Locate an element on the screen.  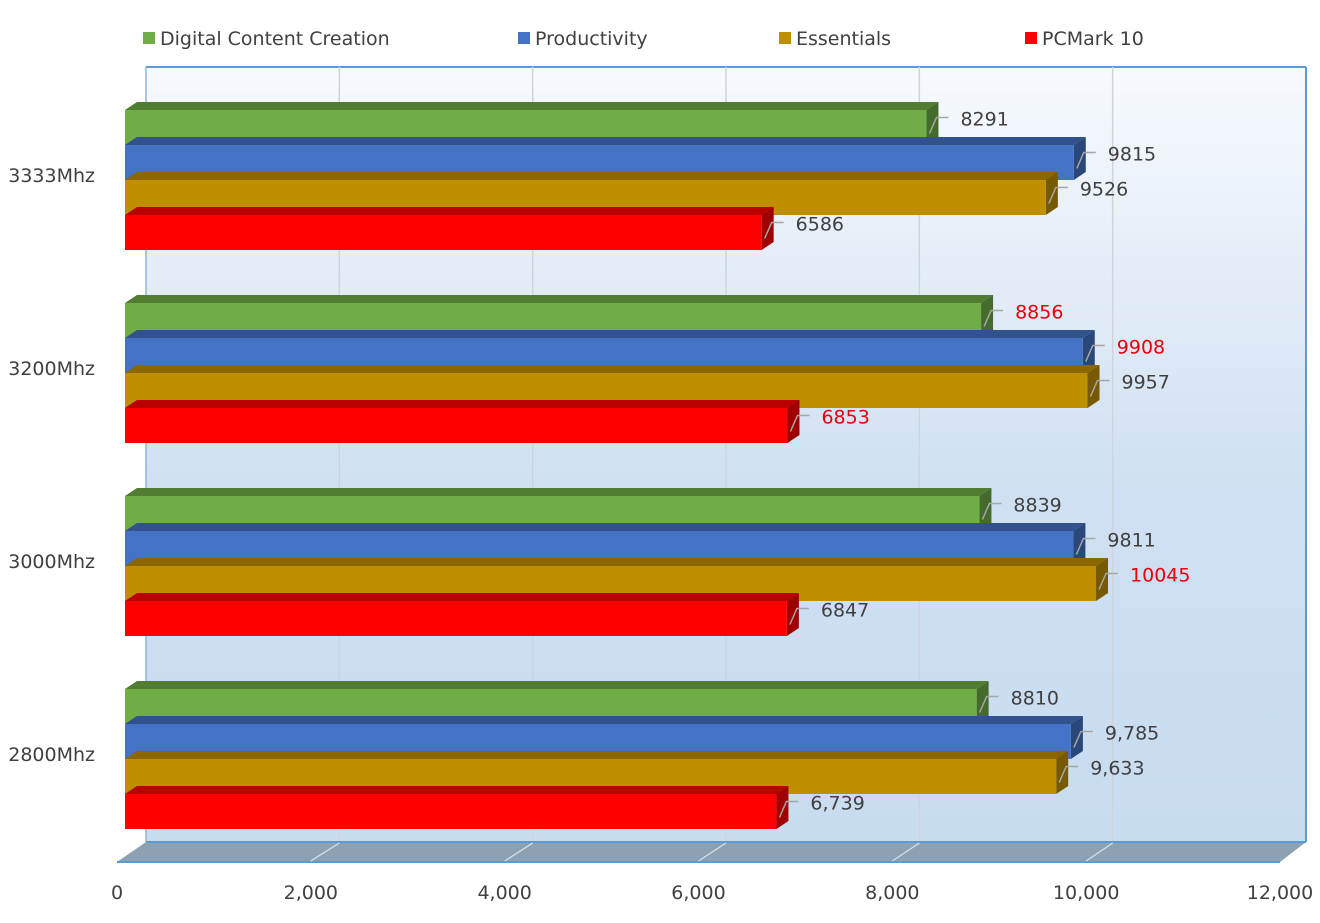
legend-label: PCMark 10 is located at coordinates (1093, 39).